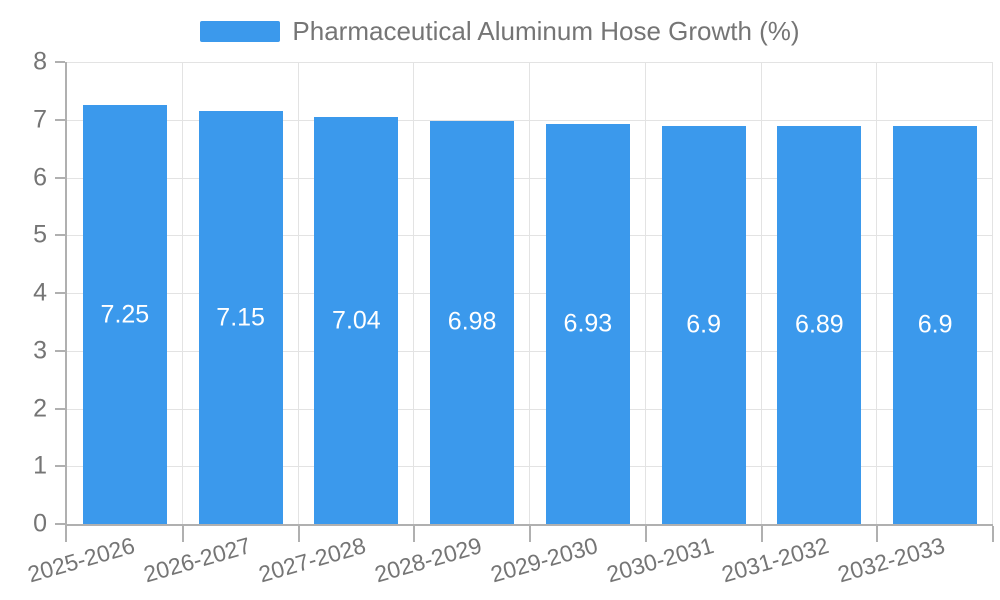 Image resolution: width=1000 pixels, height=600 pixels. Describe the element at coordinates (312, 560) in the screenshot. I see `x-axis-tick-label: 2027-2028` at that location.